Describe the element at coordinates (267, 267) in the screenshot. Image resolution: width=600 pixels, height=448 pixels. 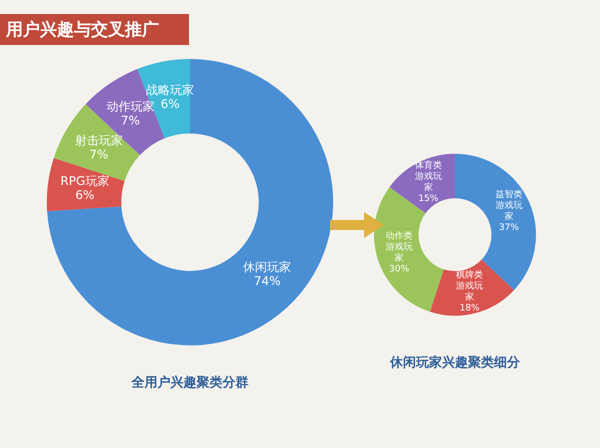
I see `slice-label: 休闲玩家` at that location.